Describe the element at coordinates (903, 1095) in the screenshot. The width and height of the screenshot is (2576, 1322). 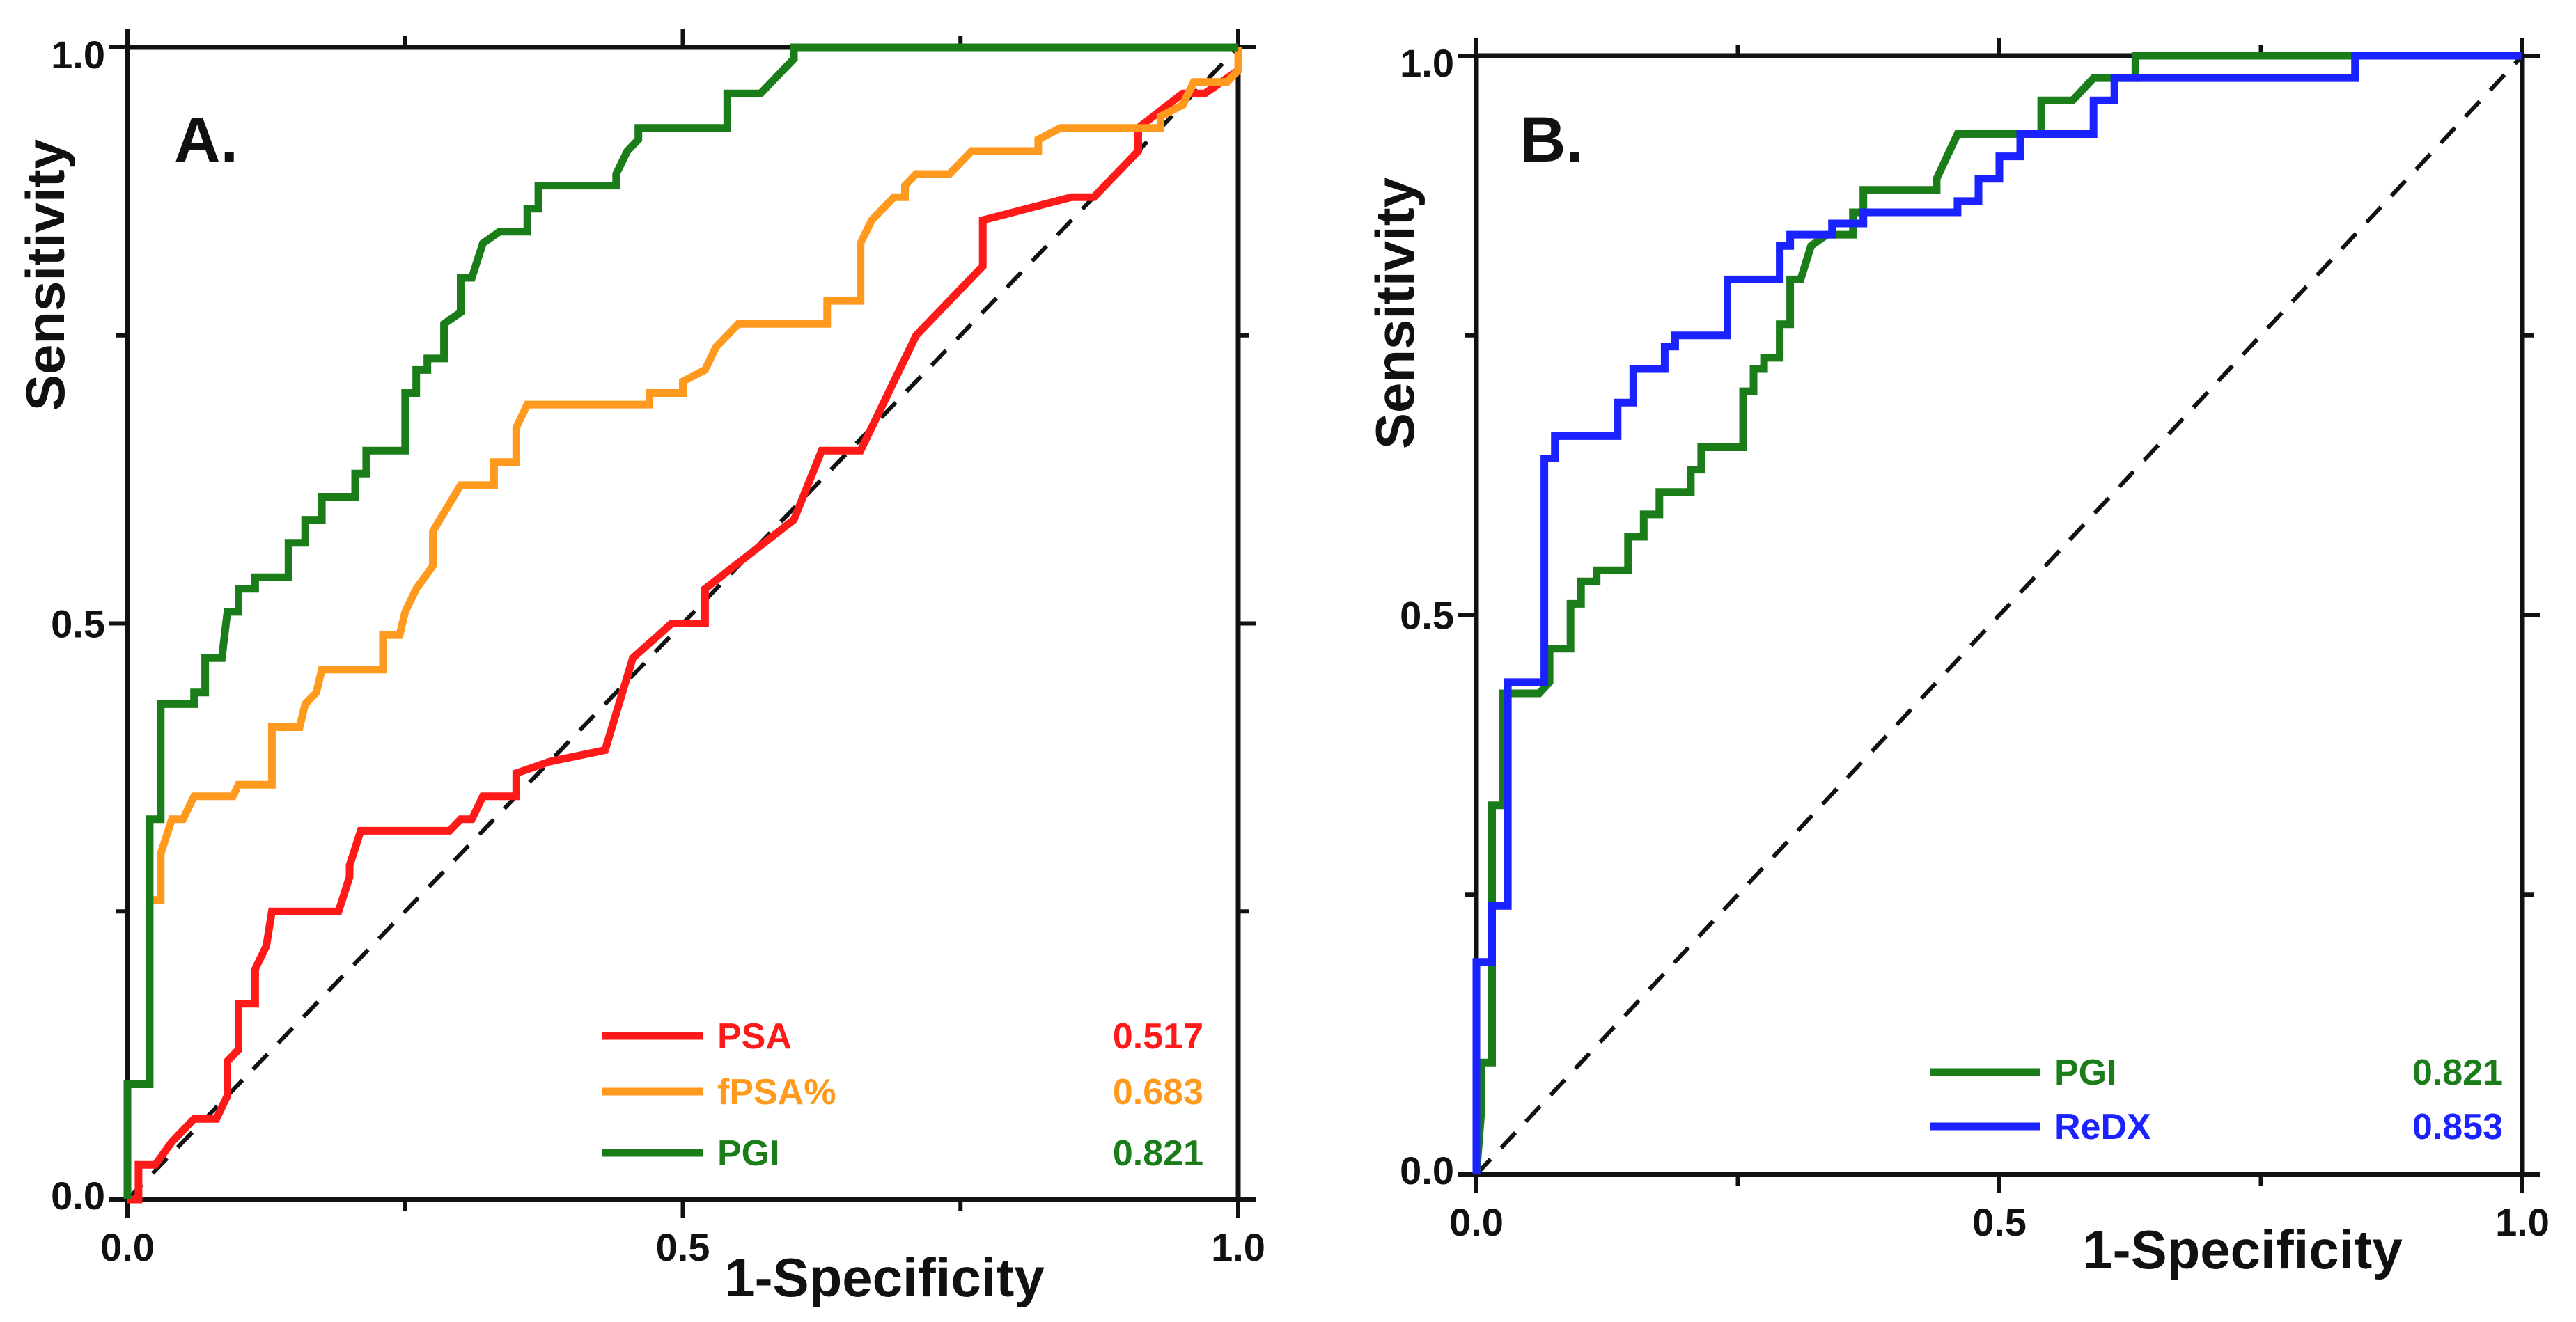
I see `panel-a-legend: PSA 0.517 fPSA% 0.683 PGI 0.821` at that location.